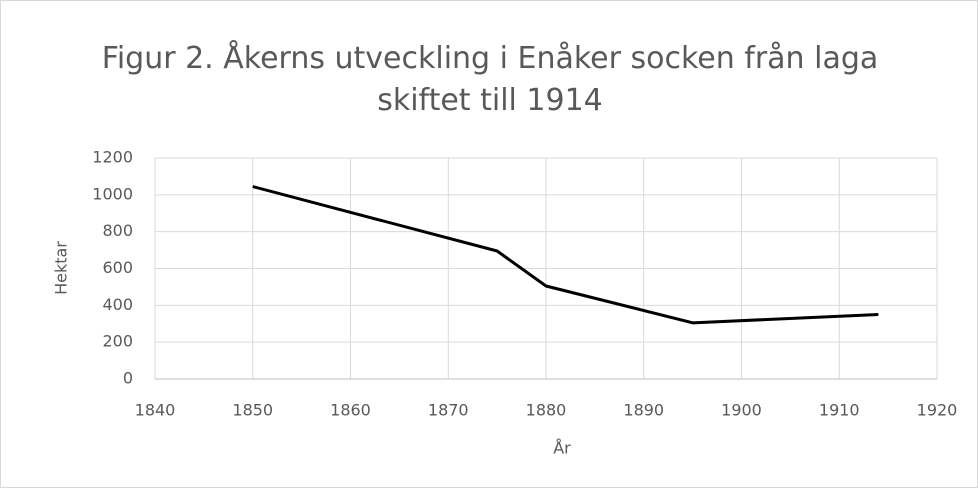  I want to click on y-tick-label: 1000, so click(112, 193).